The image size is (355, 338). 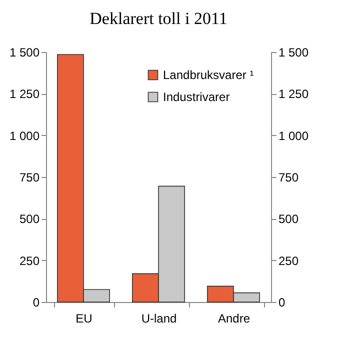 What do you see at coordinates (282, 303) in the screenshot?
I see `y2-tick-label: 0` at bounding box center [282, 303].